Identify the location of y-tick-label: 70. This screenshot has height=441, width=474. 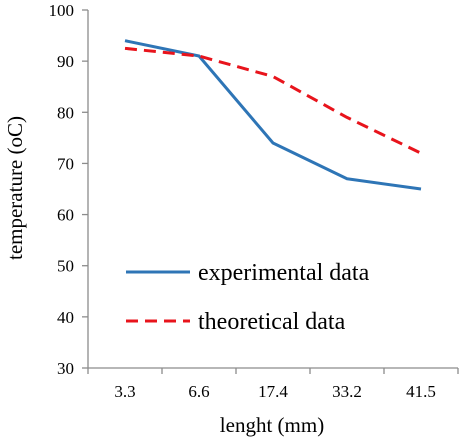
(65, 163).